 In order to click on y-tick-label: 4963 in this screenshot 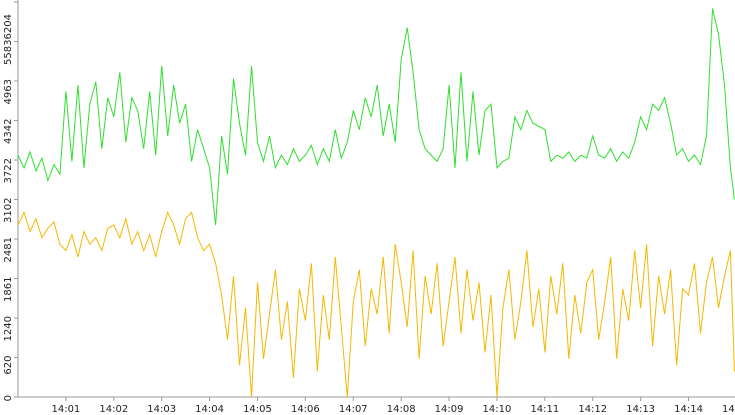, I will do `click(8, 91)`.